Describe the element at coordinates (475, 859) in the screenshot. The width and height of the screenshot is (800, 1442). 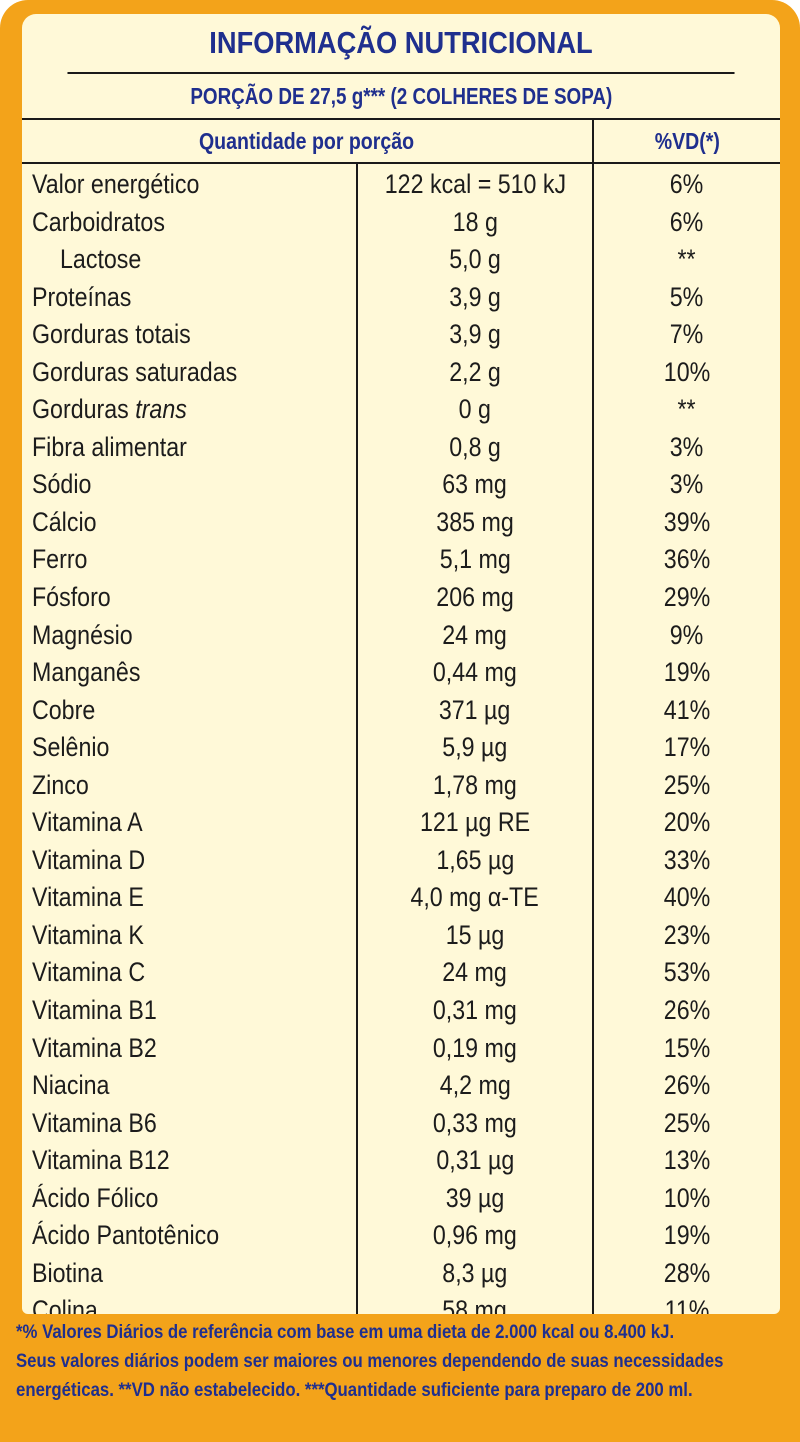
I see `nutrient-quantity-text: 1,65 µg` at that location.